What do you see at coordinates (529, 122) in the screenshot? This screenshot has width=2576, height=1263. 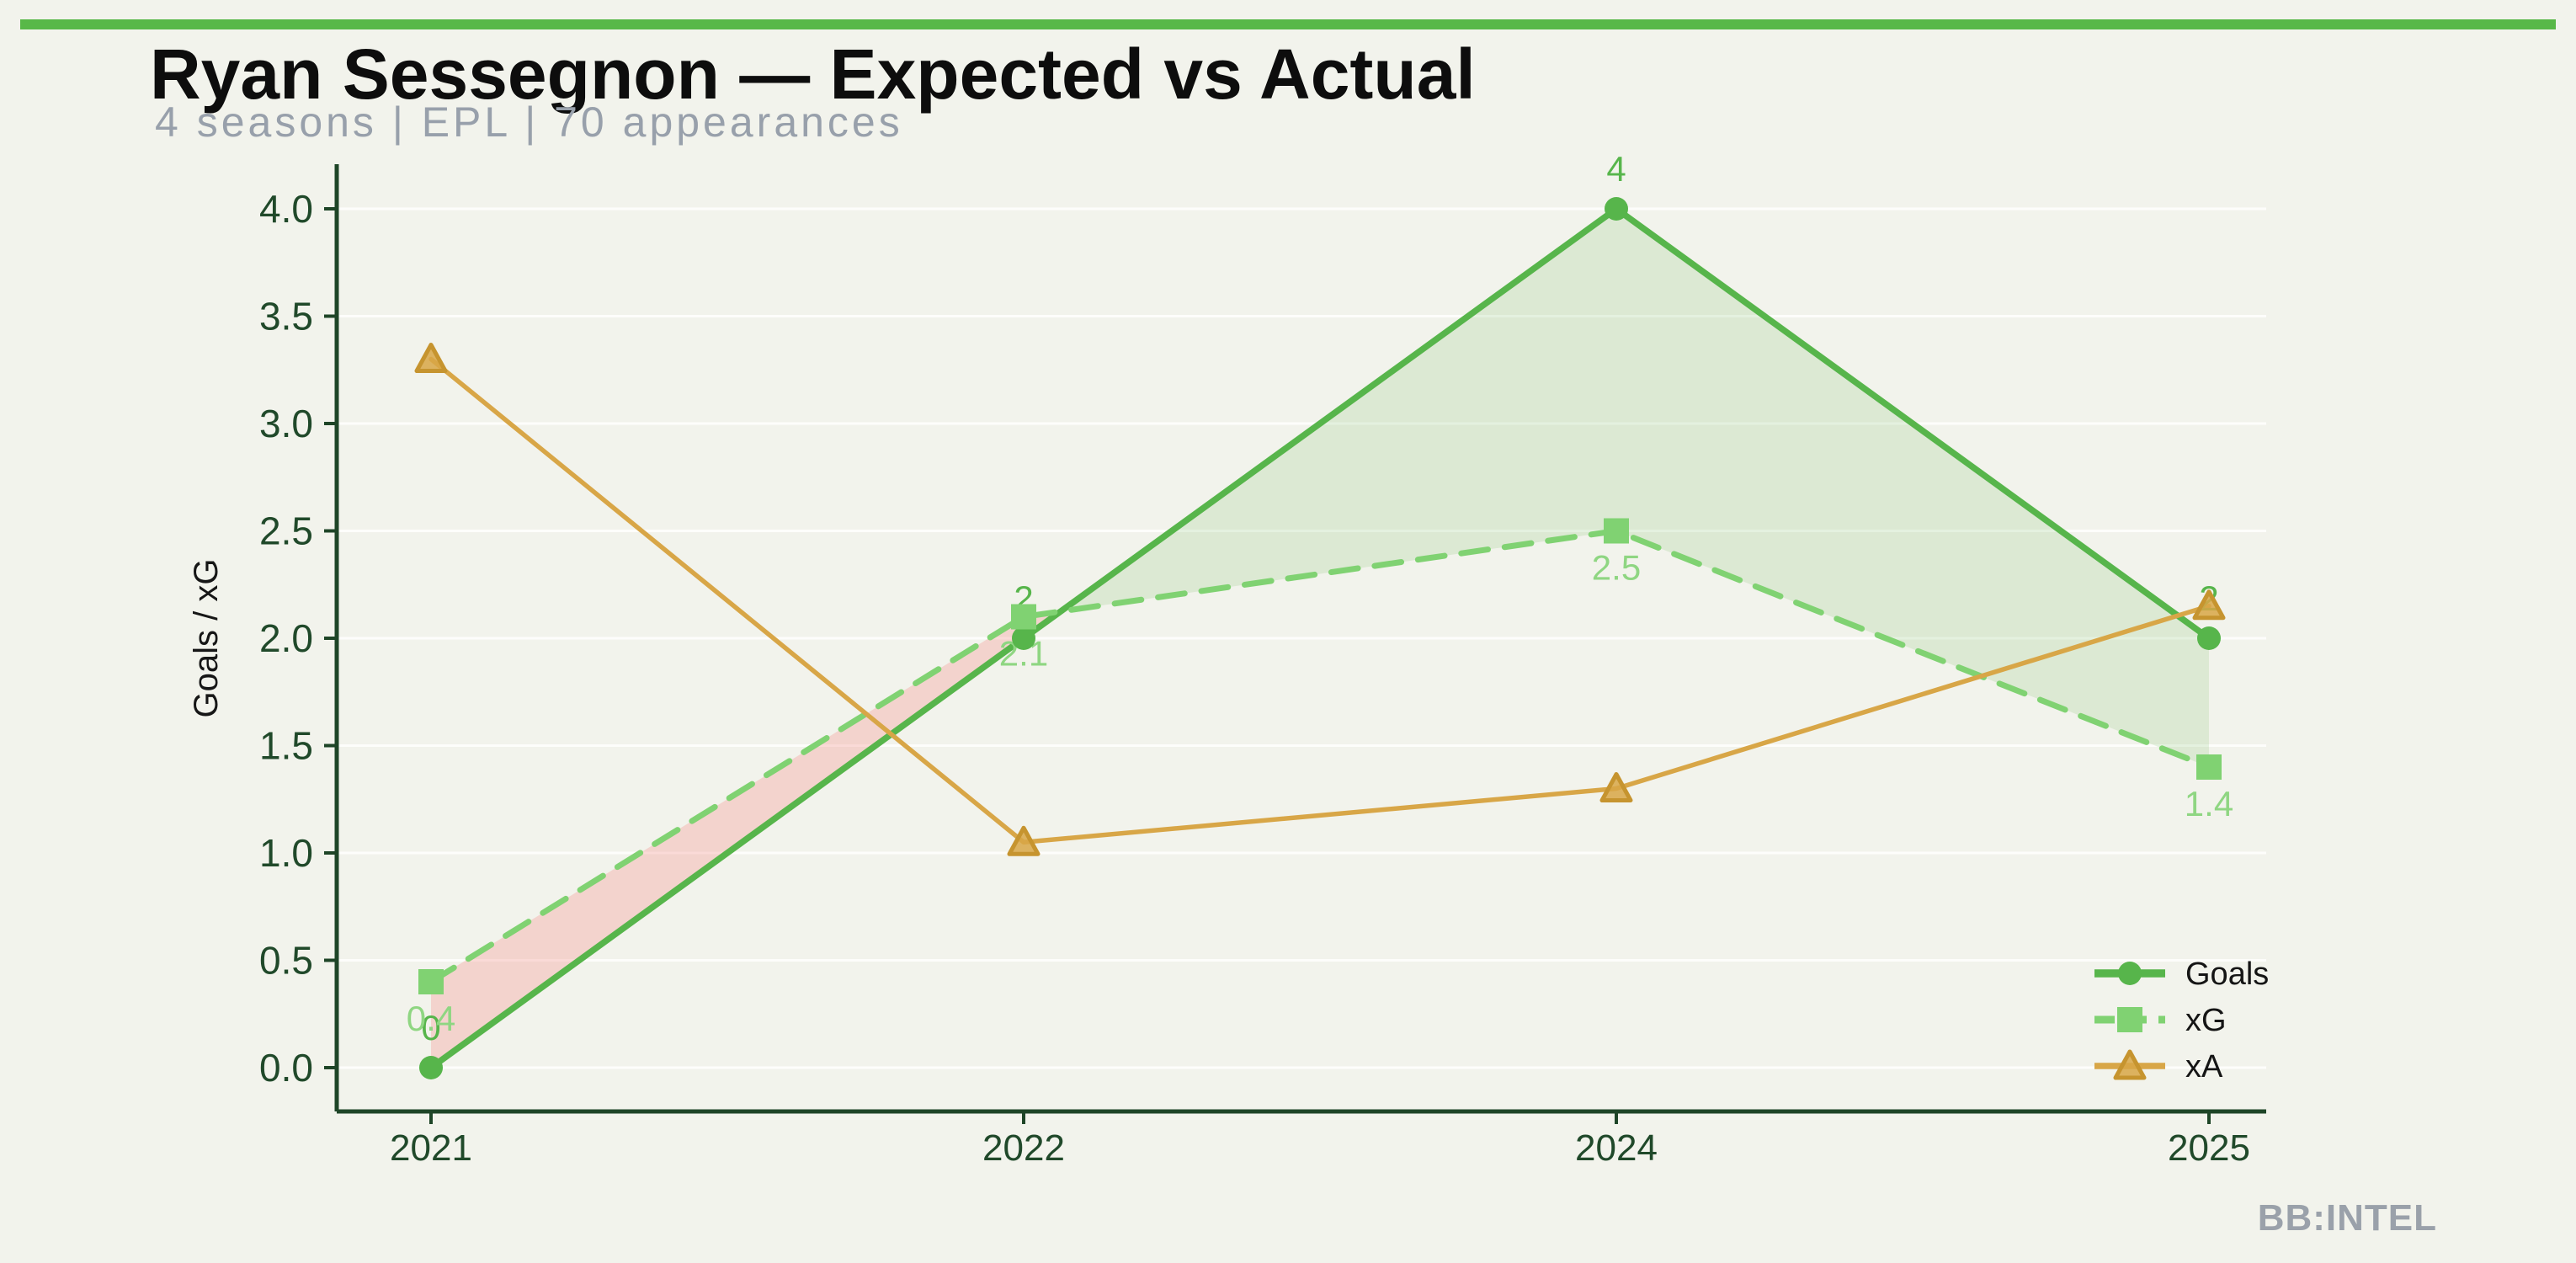 I see `page-subtitle: 4 seasons | EPL | 70 appearances` at bounding box center [529, 122].